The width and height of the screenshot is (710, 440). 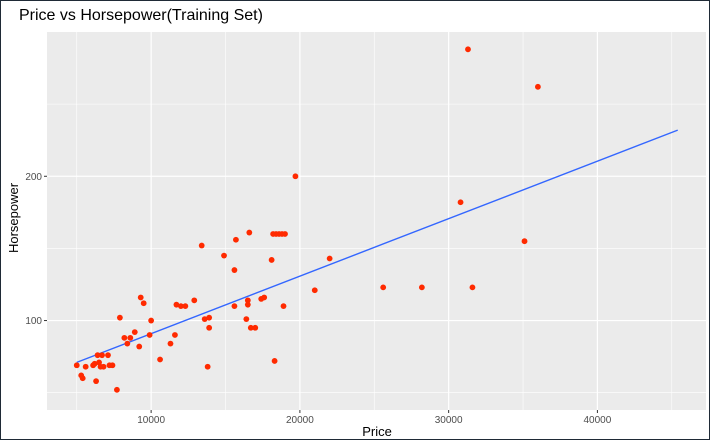 What do you see at coordinates (377, 431) in the screenshot?
I see `x-axis-title: Price` at bounding box center [377, 431].